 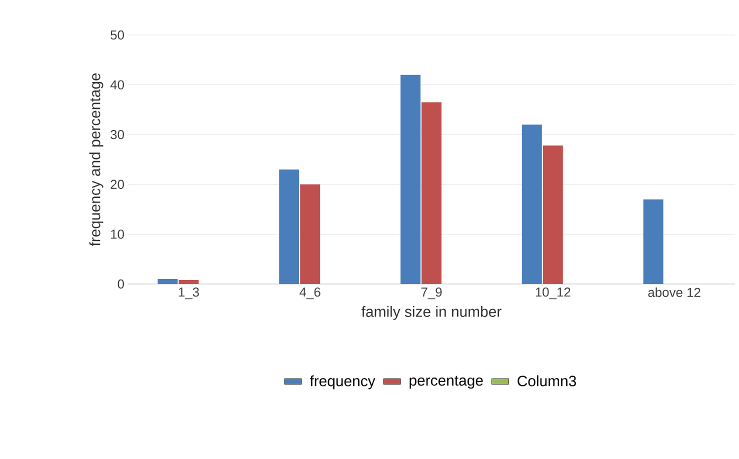 What do you see at coordinates (674, 293) in the screenshot?
I see `x-tick-label: above 12` at bounding box center [674, 293].